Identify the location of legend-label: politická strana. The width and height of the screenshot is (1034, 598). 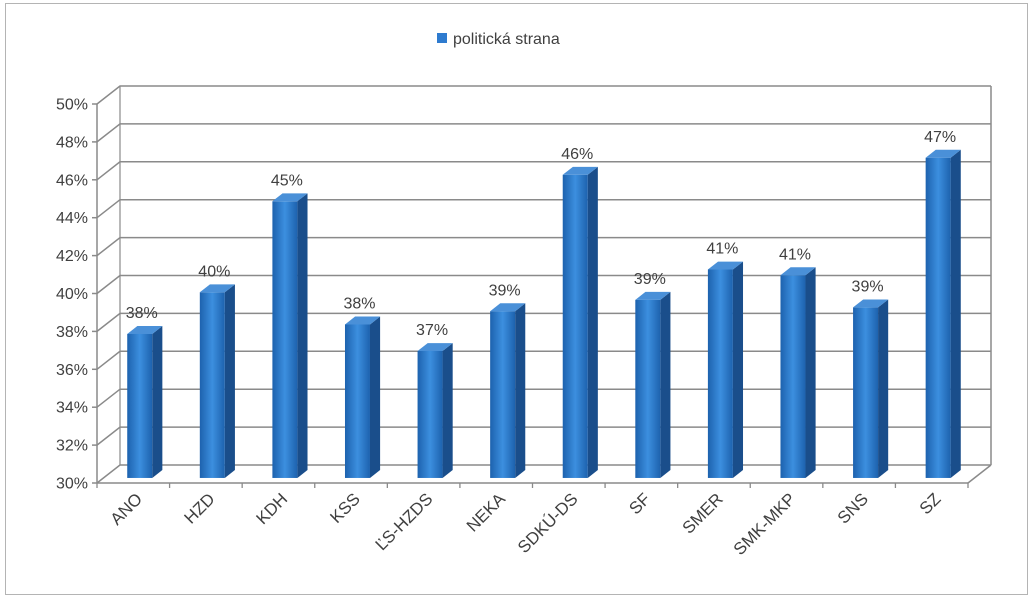
(506, 39).